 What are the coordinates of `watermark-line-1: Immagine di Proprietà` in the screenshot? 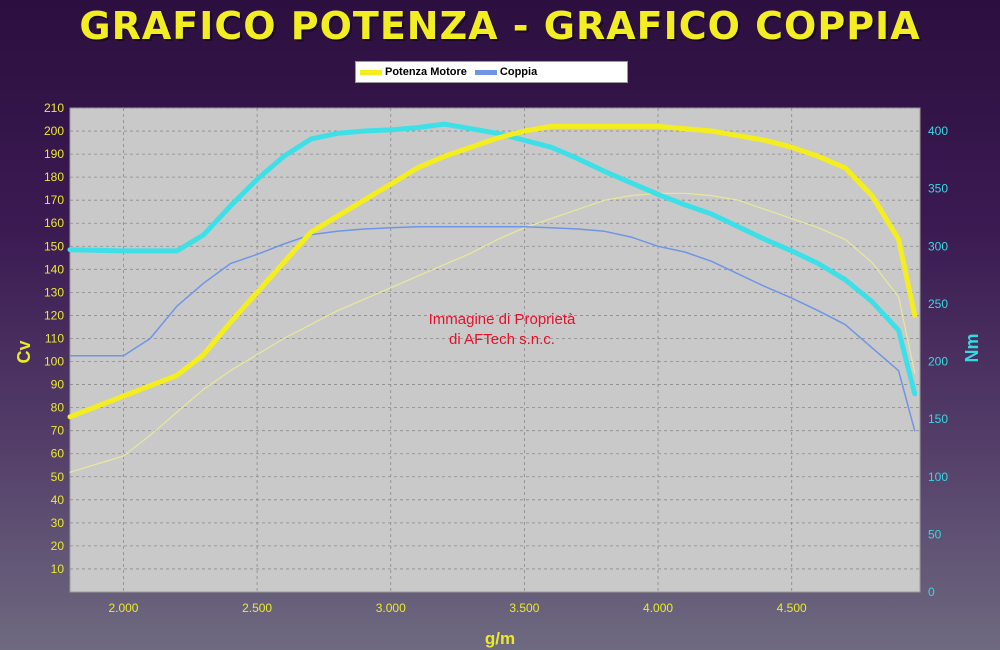 It's located at (502, 319).